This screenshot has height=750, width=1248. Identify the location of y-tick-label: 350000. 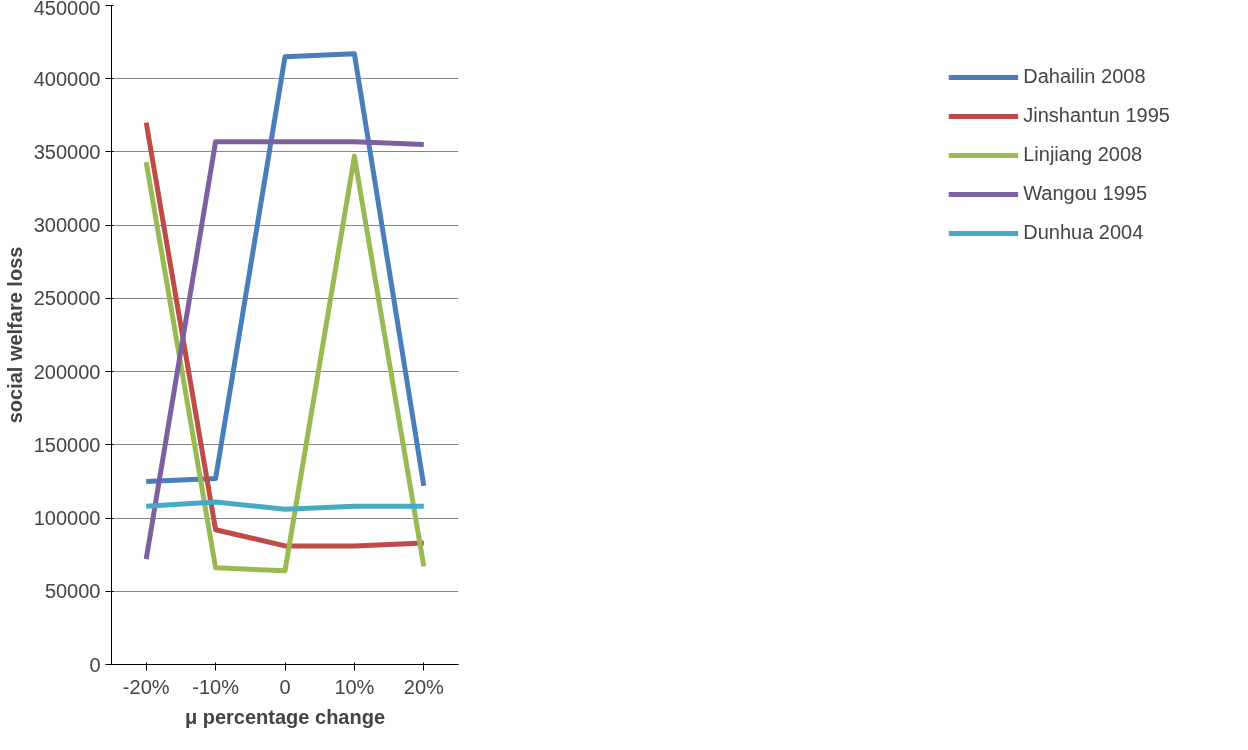
(67, 151).